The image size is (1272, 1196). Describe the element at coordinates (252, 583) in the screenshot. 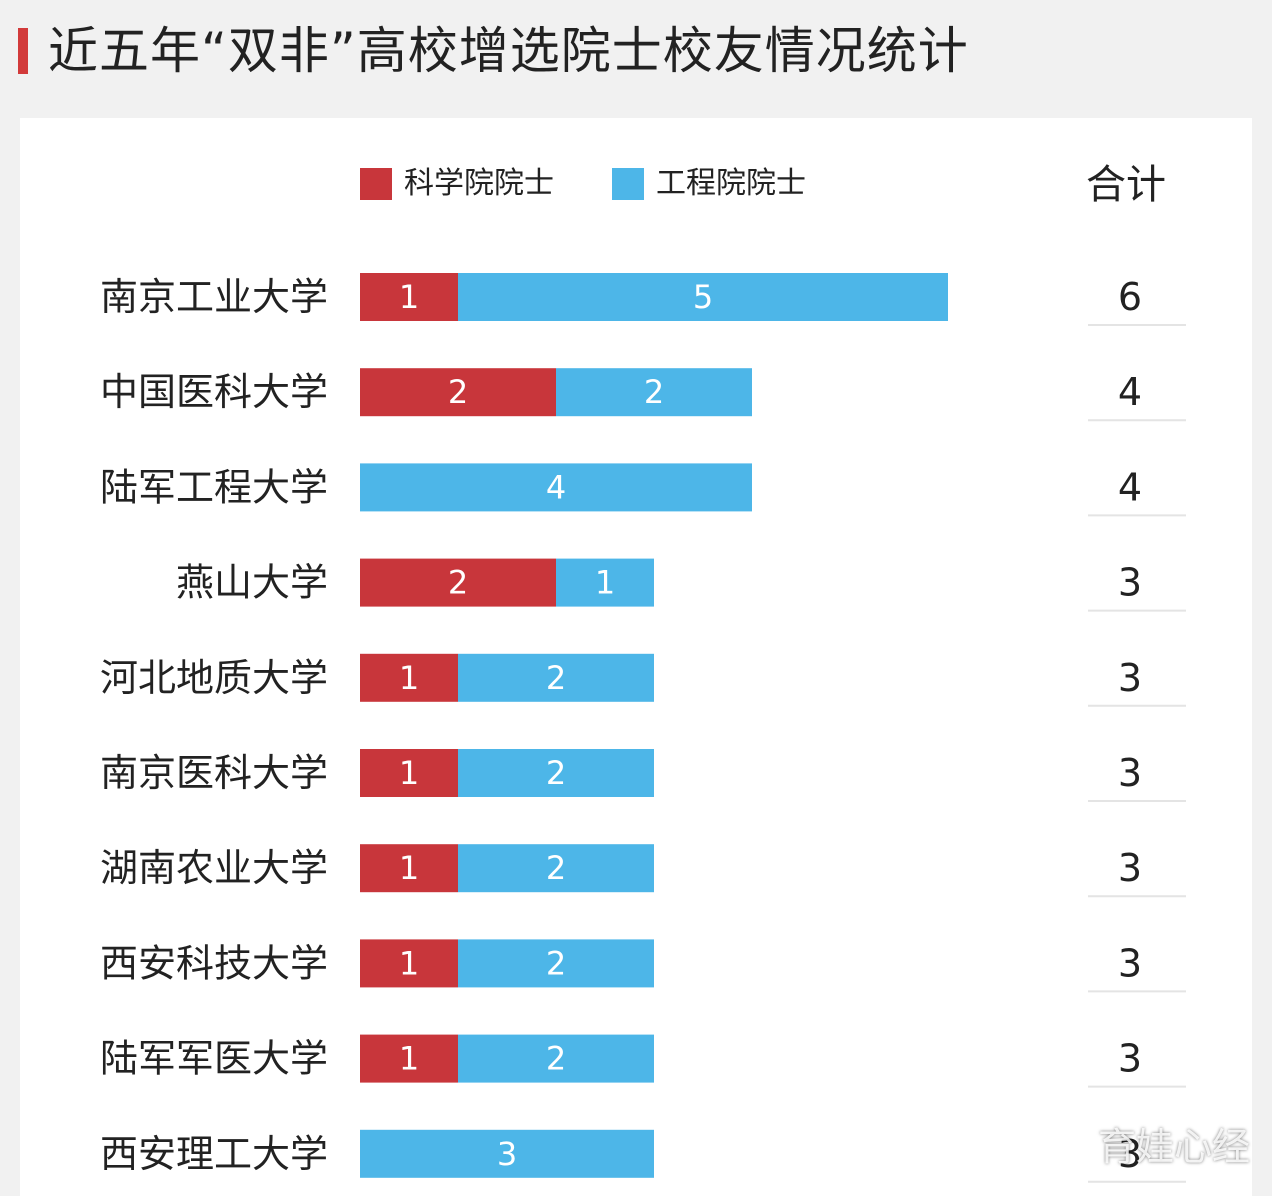

I see `category-label: 燕山大学` at that location.